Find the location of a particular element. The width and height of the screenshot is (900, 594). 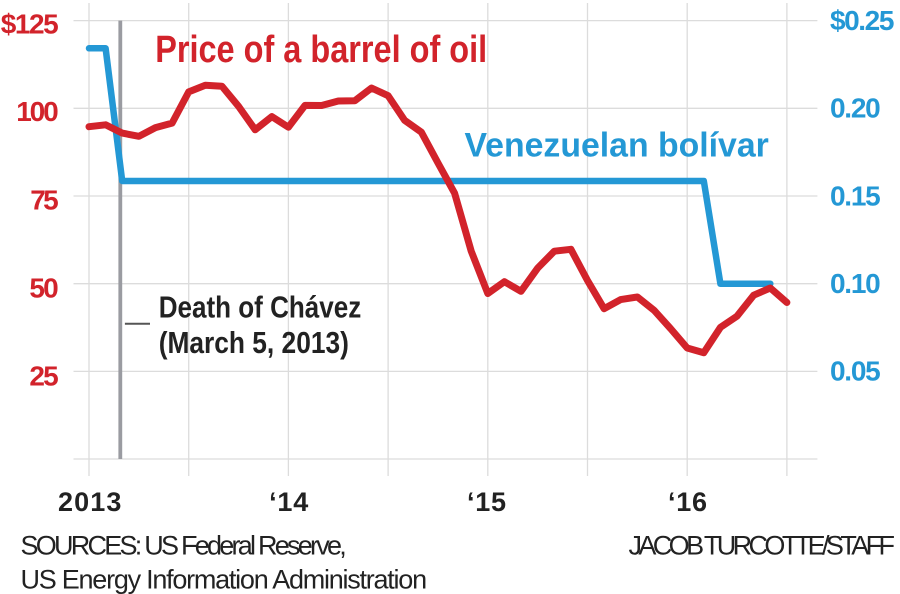

svg-text:US Energy Information Administ: US Energy Information Administration is located at coordinates (224, 579).